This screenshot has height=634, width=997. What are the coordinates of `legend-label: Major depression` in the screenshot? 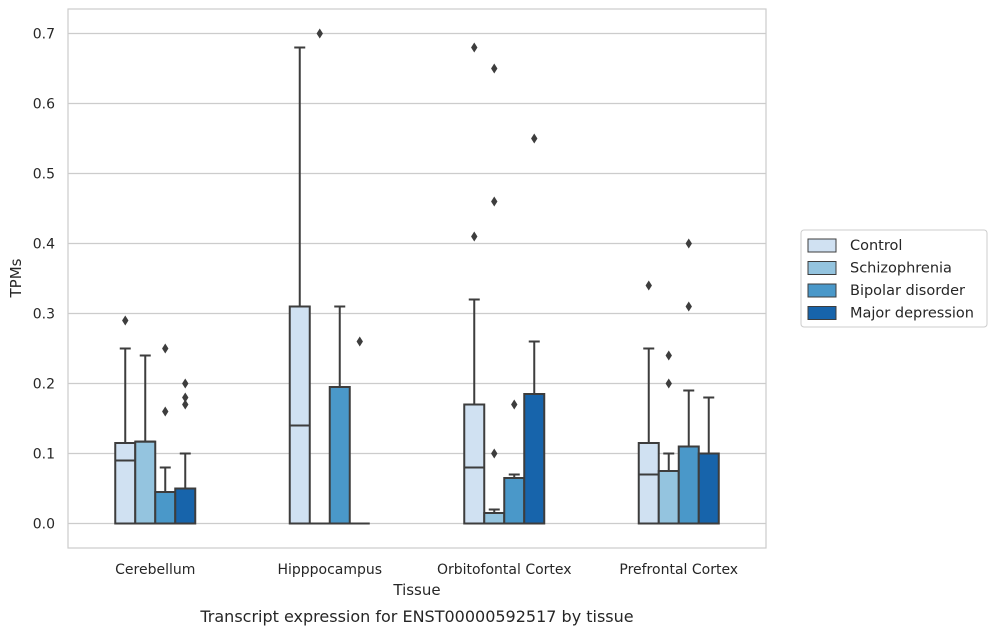 It's located at (912, 314).